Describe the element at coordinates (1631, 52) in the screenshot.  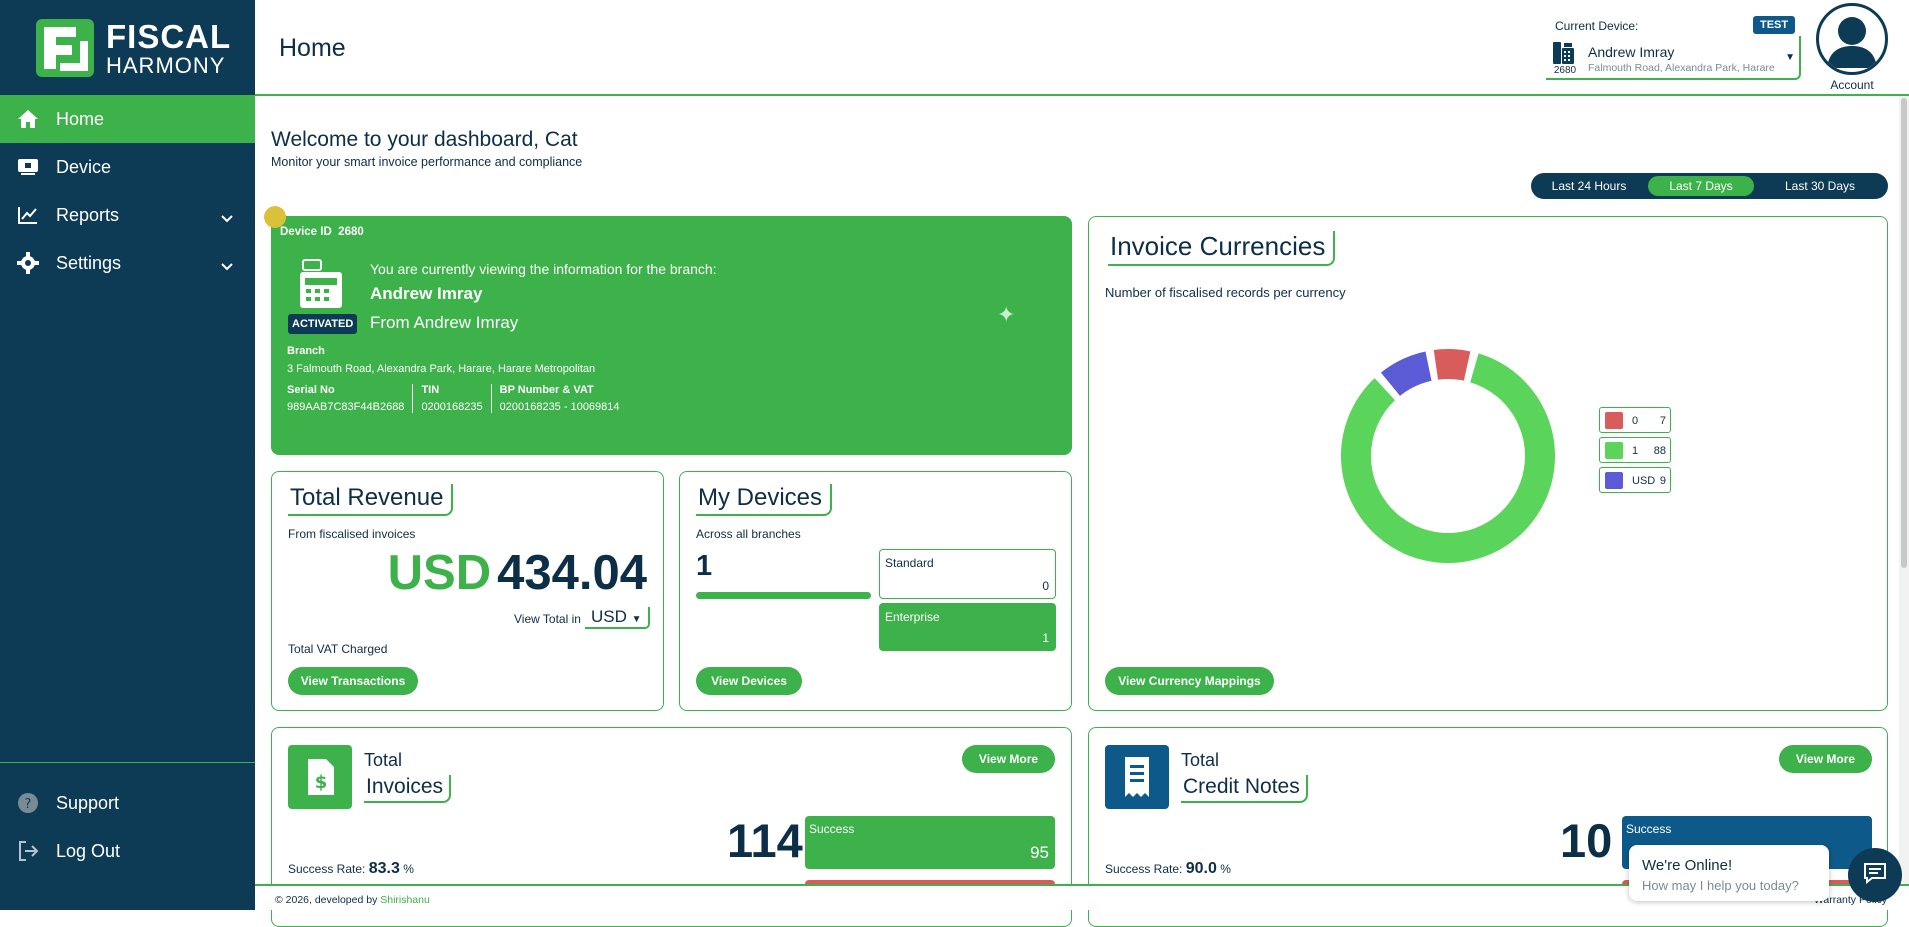
I see `device-name: Andrew Imray` at that location.